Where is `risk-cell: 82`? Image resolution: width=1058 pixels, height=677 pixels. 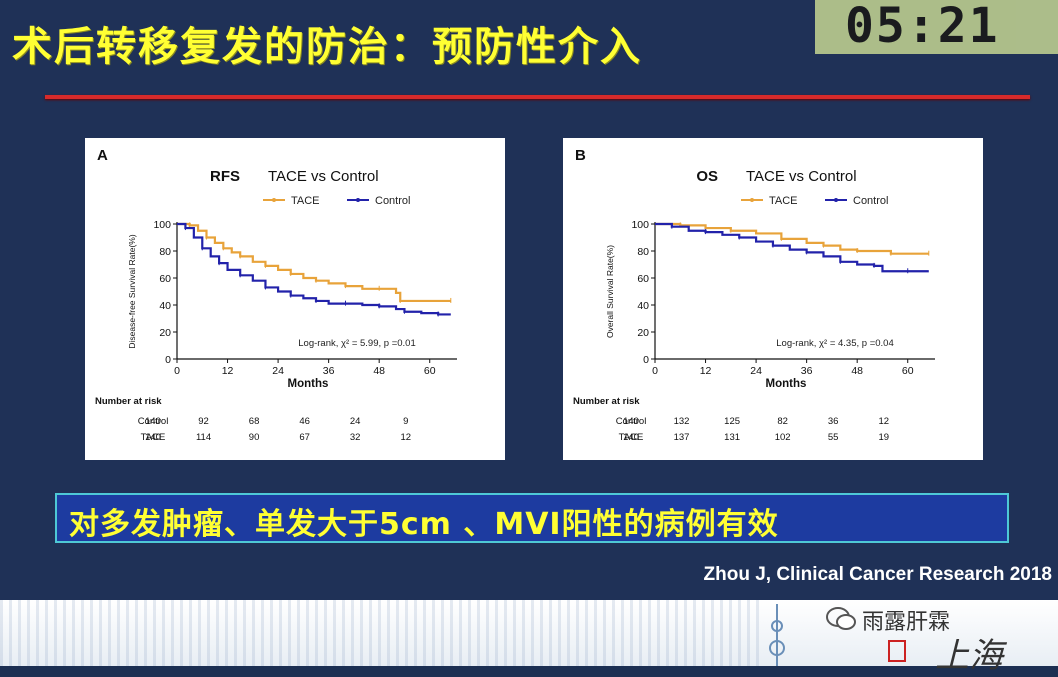 risk-cell: 82 is located at coordinates (782, 421).